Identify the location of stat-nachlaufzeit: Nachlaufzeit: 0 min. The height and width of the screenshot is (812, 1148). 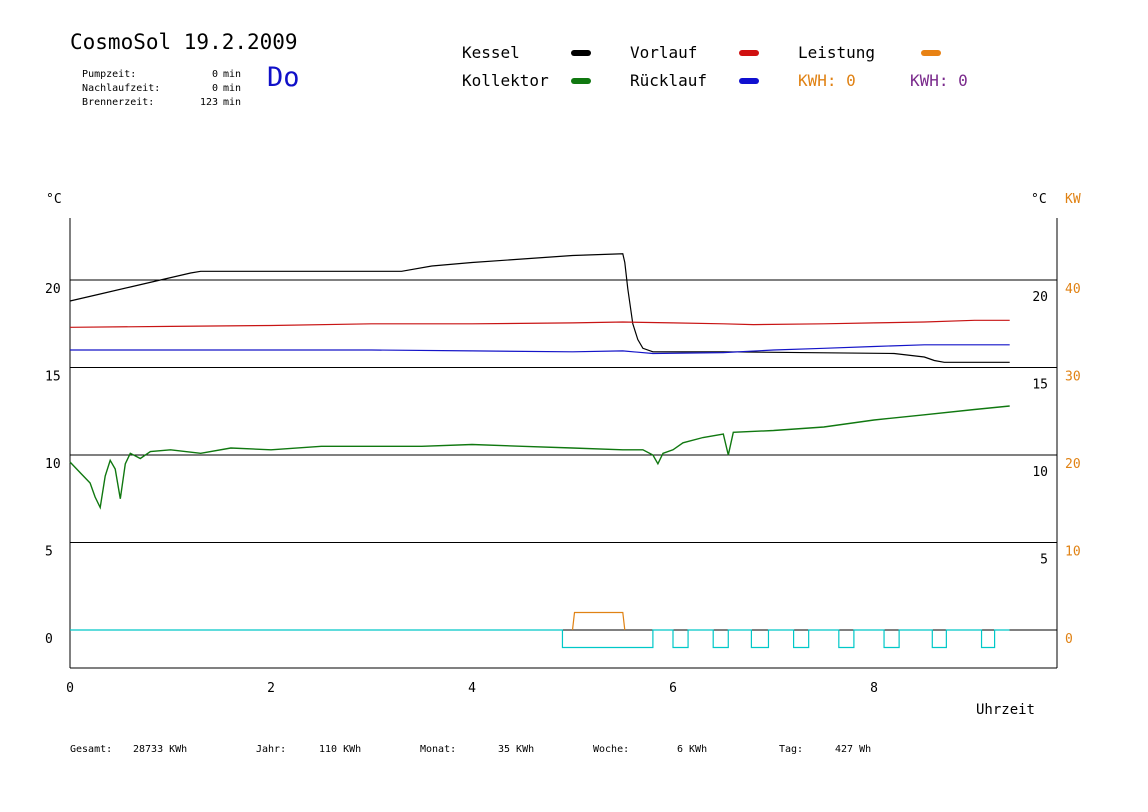
(155, 83).